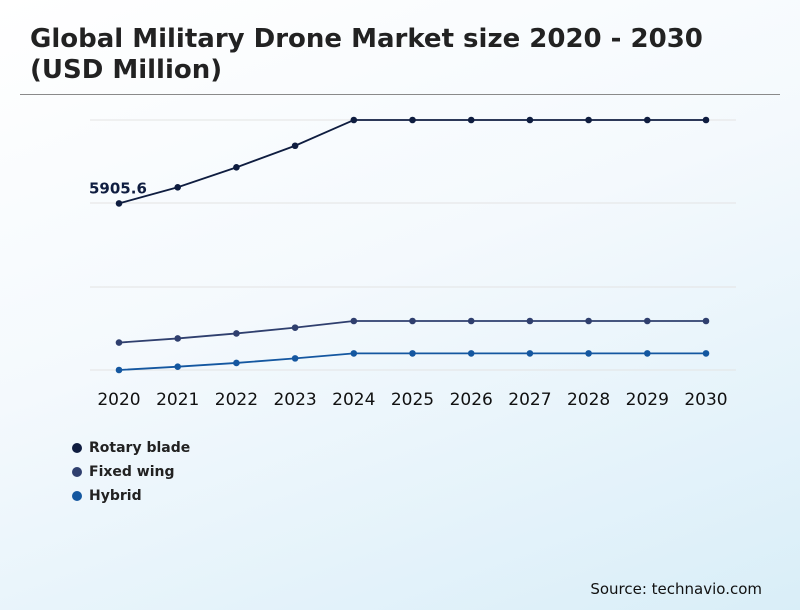 This screenshot has height=610, width=800. I want to click on x-tick-label: 2022, so click(236, 400).